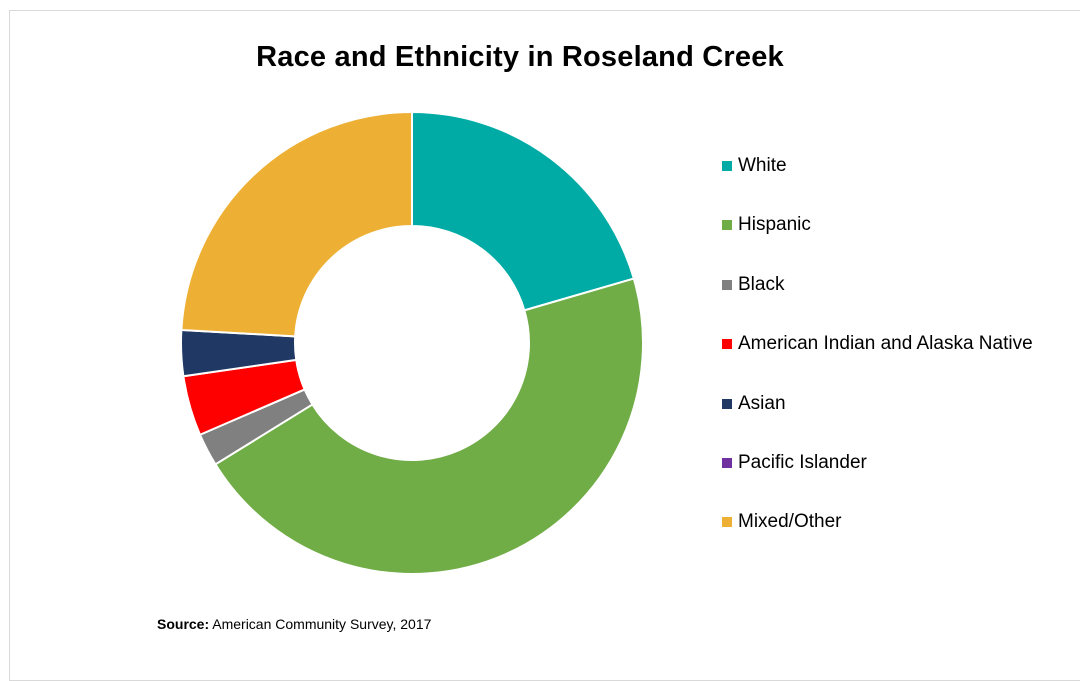 Image resolution: width=1080 pixels, height=681 pixels. I want to click on legend-item: Pacific Islander, so click(877, 463).